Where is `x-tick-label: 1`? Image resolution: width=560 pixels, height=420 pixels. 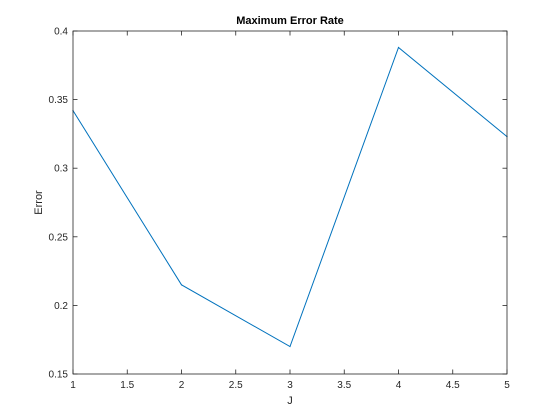 x-tick-label: 1 is located at coordinates (73, 385).